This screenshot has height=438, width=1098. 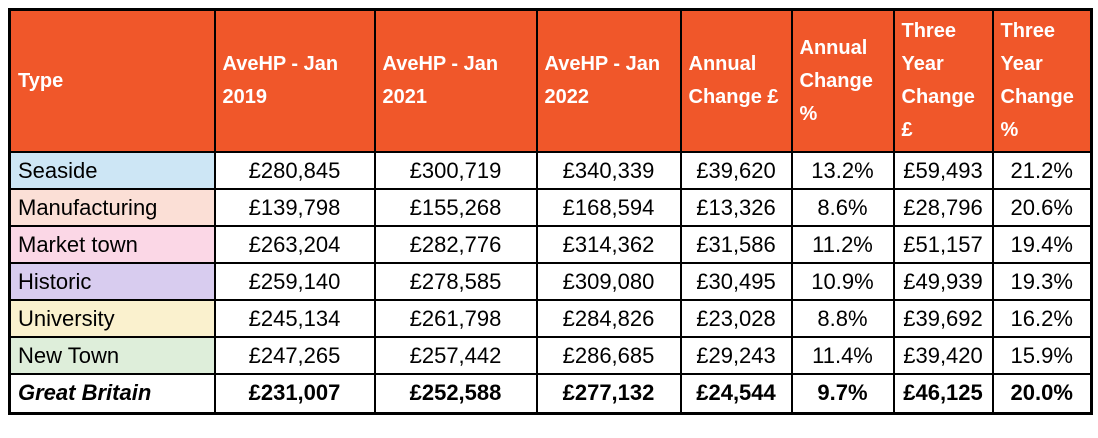 What do you see at coordinates (608, 80) in the screenshot?
I see `col-header-avehp-jan-2022: AveHP - Jan 2022` at bounding box center [608, 80].